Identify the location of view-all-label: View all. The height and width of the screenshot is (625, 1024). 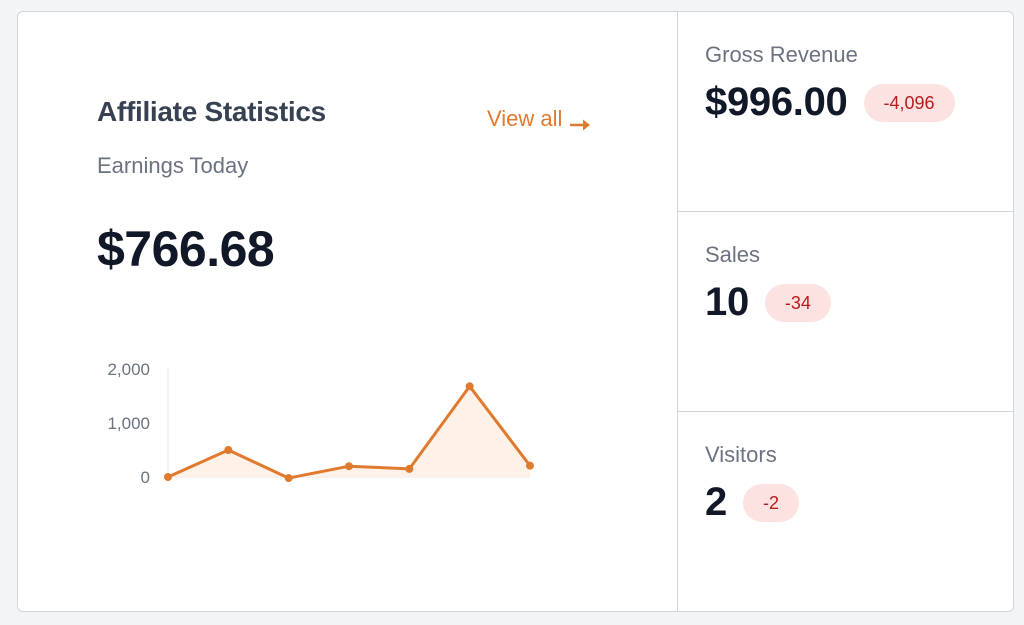
(525, 118).